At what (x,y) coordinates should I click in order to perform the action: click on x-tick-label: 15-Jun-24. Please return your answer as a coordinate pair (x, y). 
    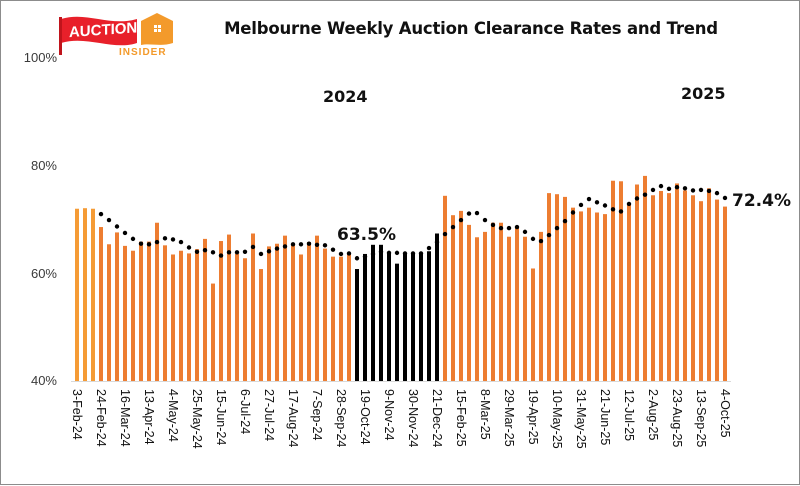
    Looking at the image, I should click on (221, 417).